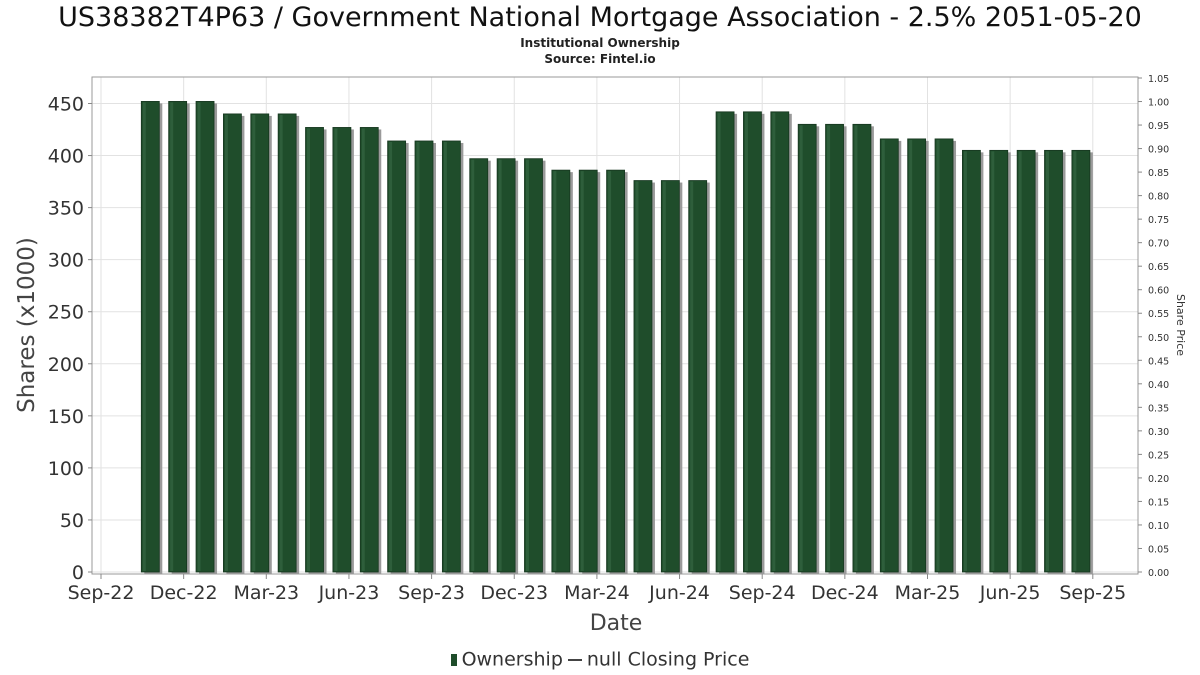  What do you see at coordinates (1158, 432) in the screenshot?
I see `y2-tick-label: 0.30` at bounding box center [1158, 432].